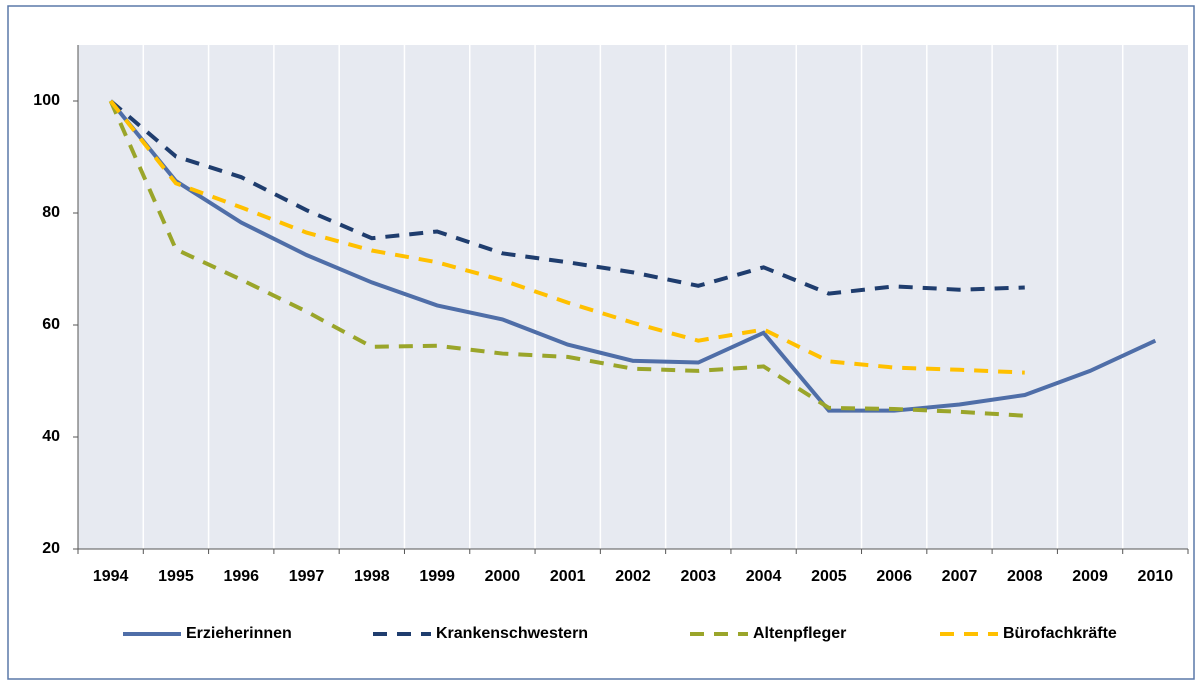  I want to click on legend-label: Altenpfleger, so click(799, 633).